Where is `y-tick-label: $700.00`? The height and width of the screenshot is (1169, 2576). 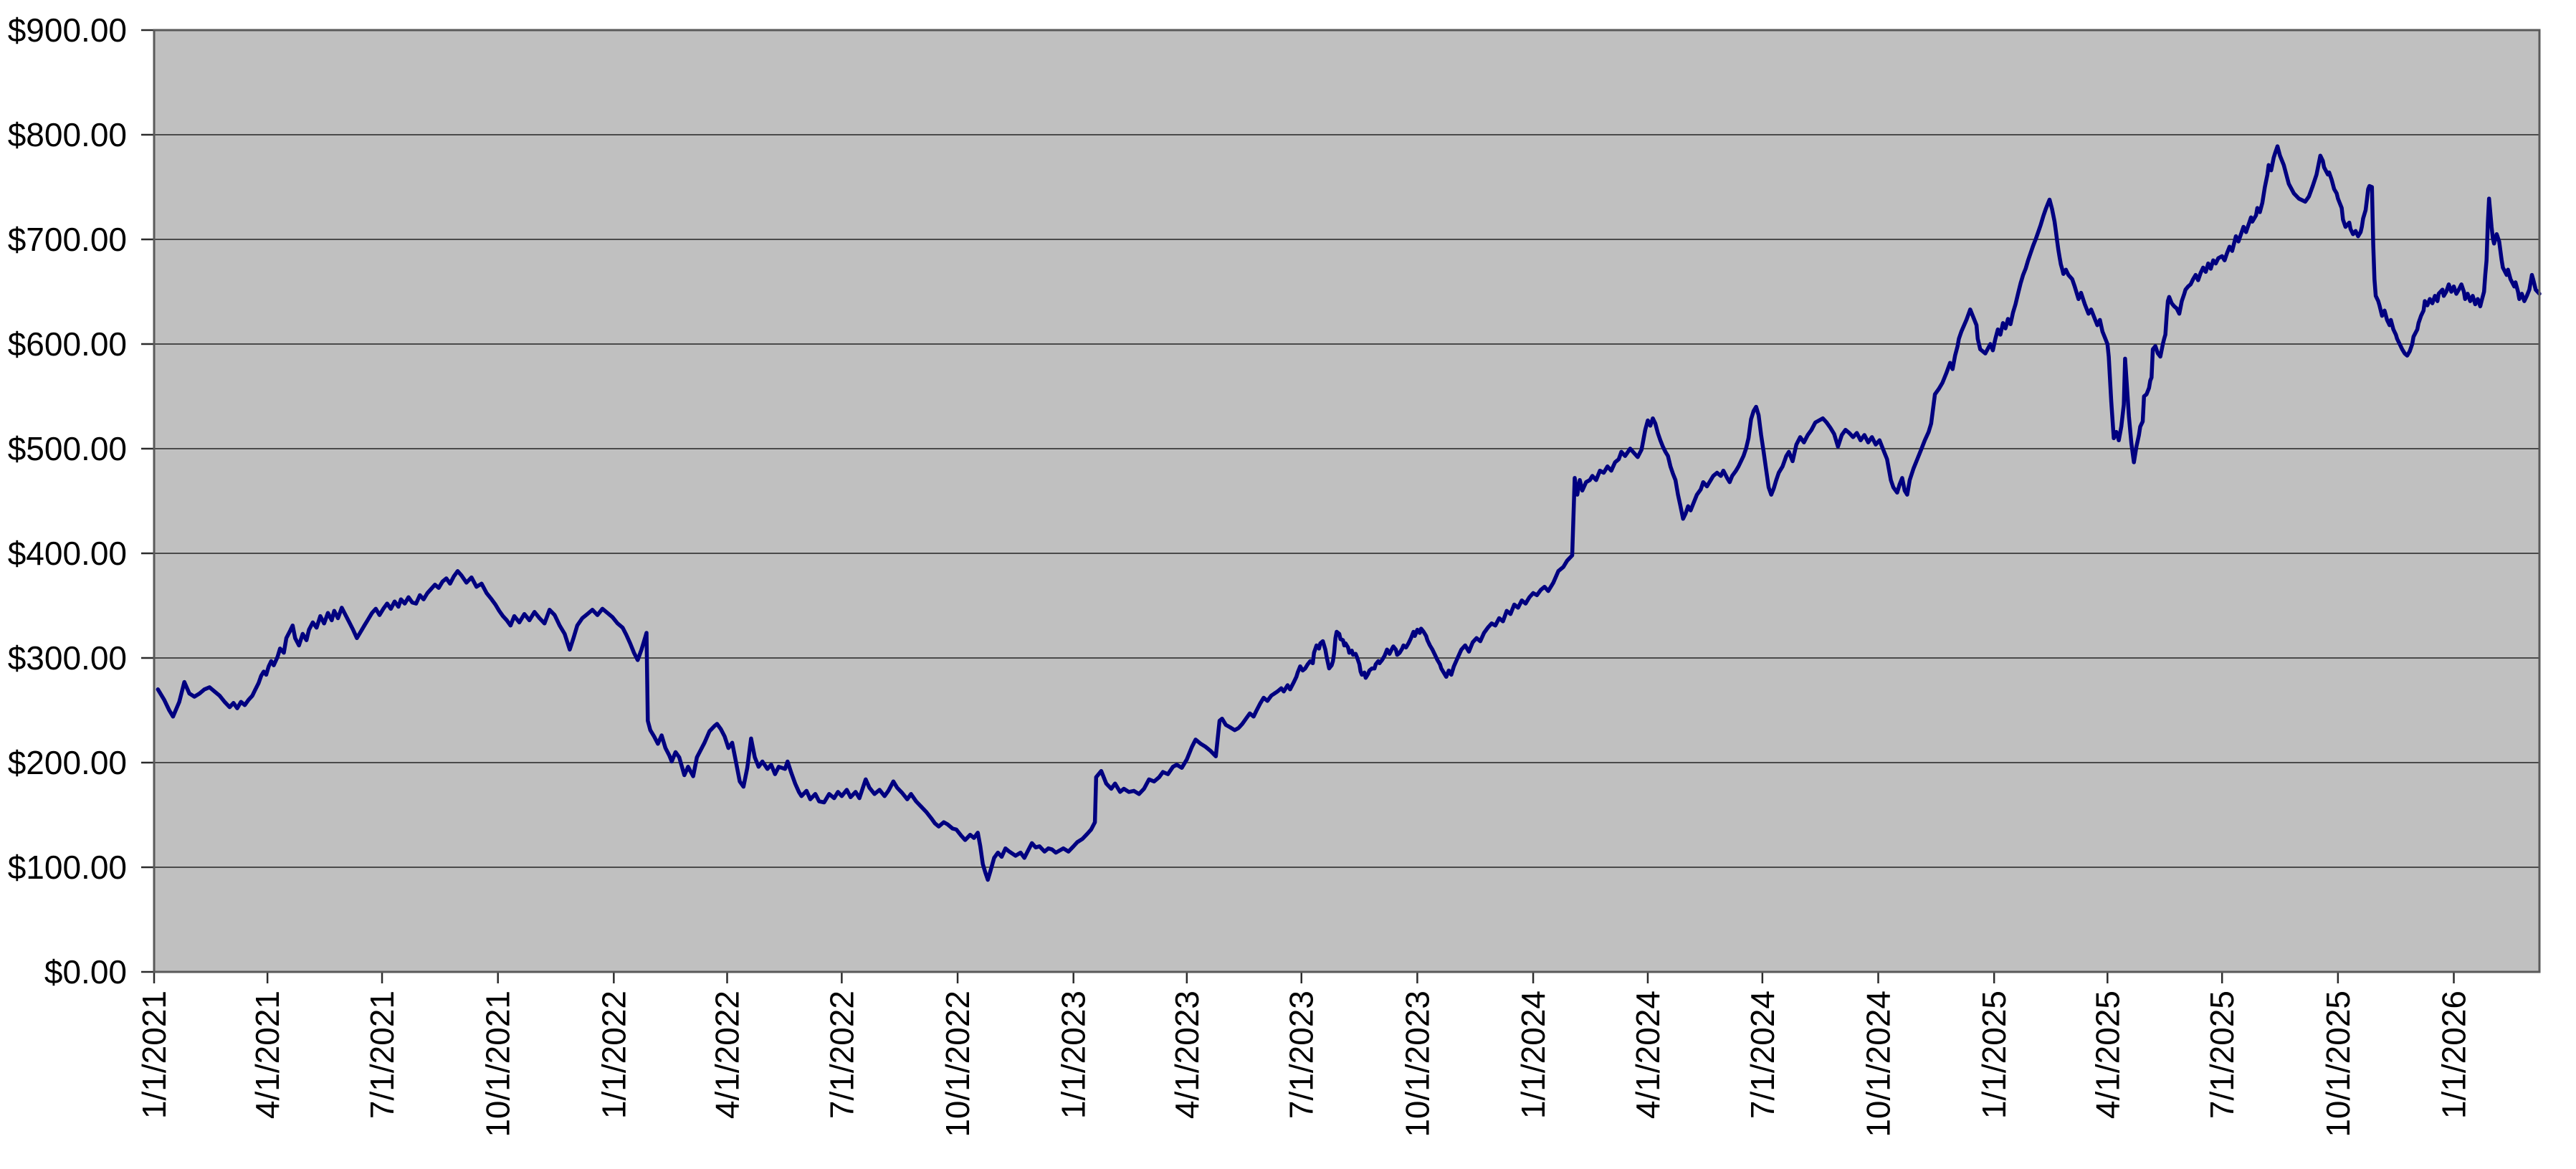
y-tick-label: $700.00 is located at coordinates (67, 239).